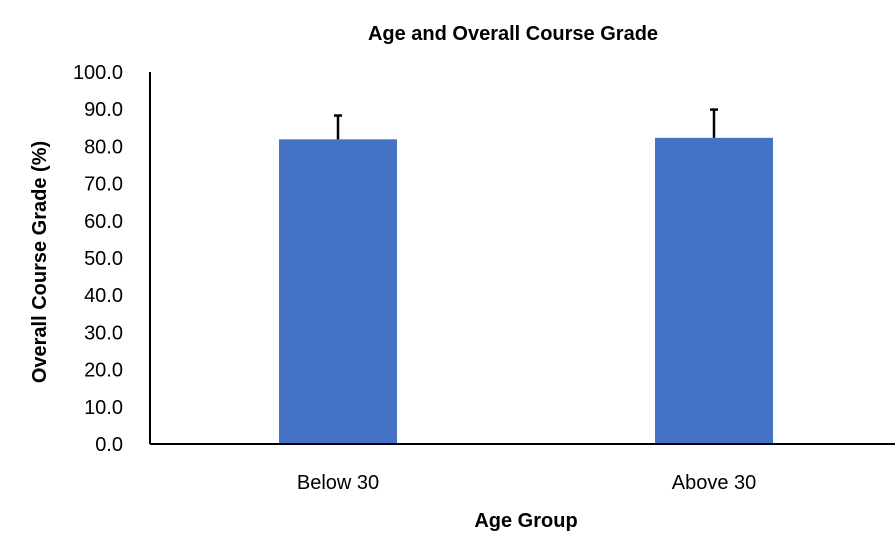  I want to click on y-tick-label: 50.0, so click(103, 259).